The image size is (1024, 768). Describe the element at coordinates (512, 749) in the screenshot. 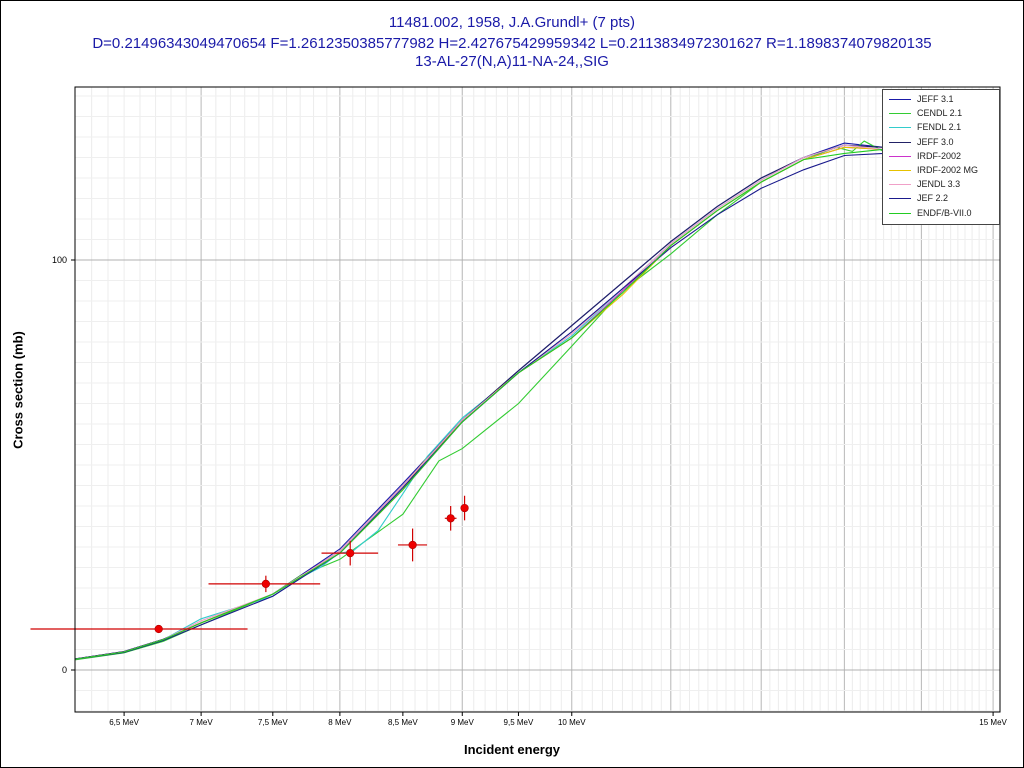

I see `x-axis-label: Incident energy` at that location.